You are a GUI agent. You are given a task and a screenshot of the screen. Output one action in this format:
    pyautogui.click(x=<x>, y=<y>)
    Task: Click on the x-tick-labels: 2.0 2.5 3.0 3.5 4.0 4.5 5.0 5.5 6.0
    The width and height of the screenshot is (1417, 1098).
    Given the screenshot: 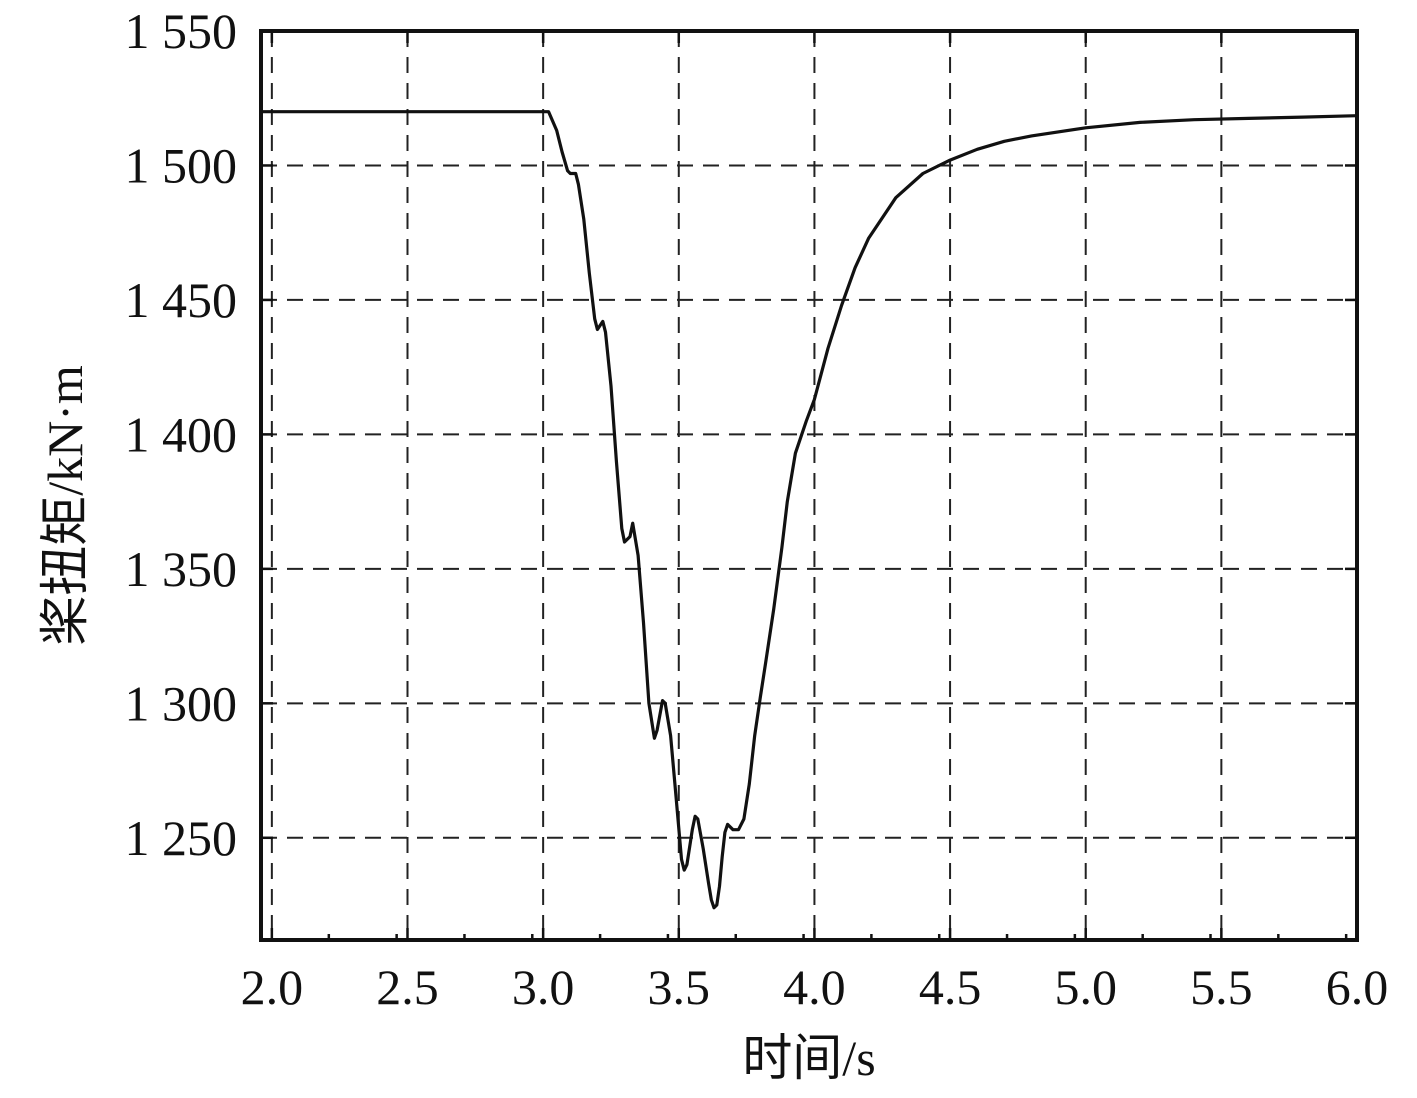 What is the action you would take?
    pyautogui.click(x=815, y=987)
    